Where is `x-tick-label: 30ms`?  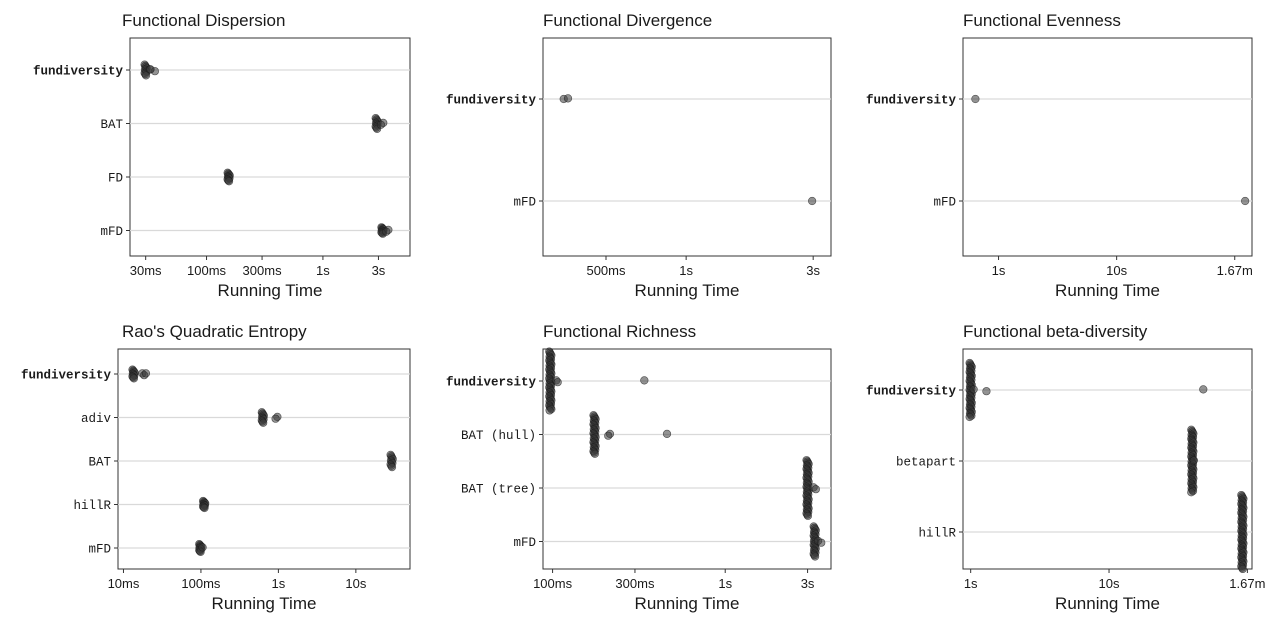
x-tick-label: 30ms is located at coordinates (146, 270).